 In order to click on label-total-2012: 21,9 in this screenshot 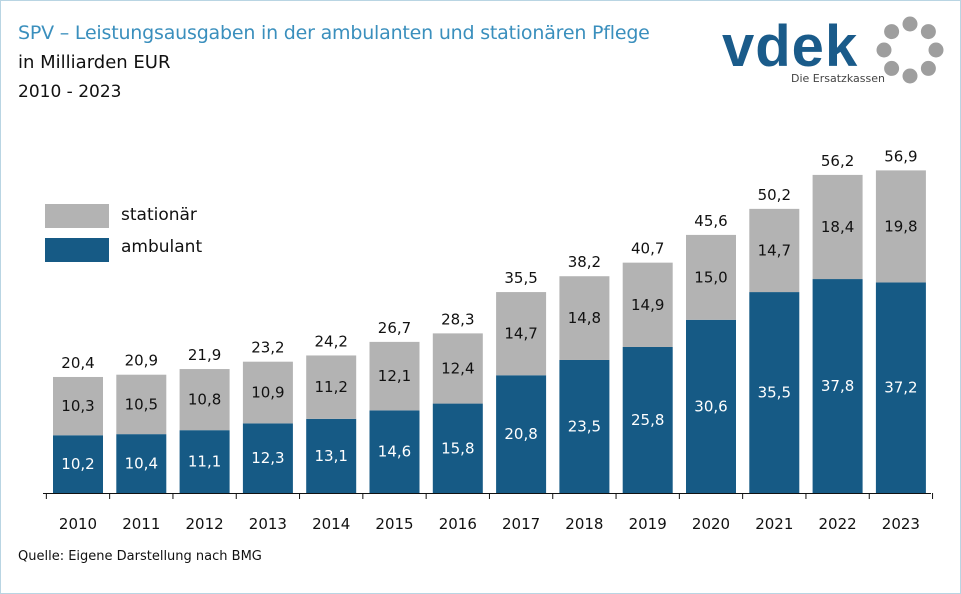, I will do `click(204, 355)`.